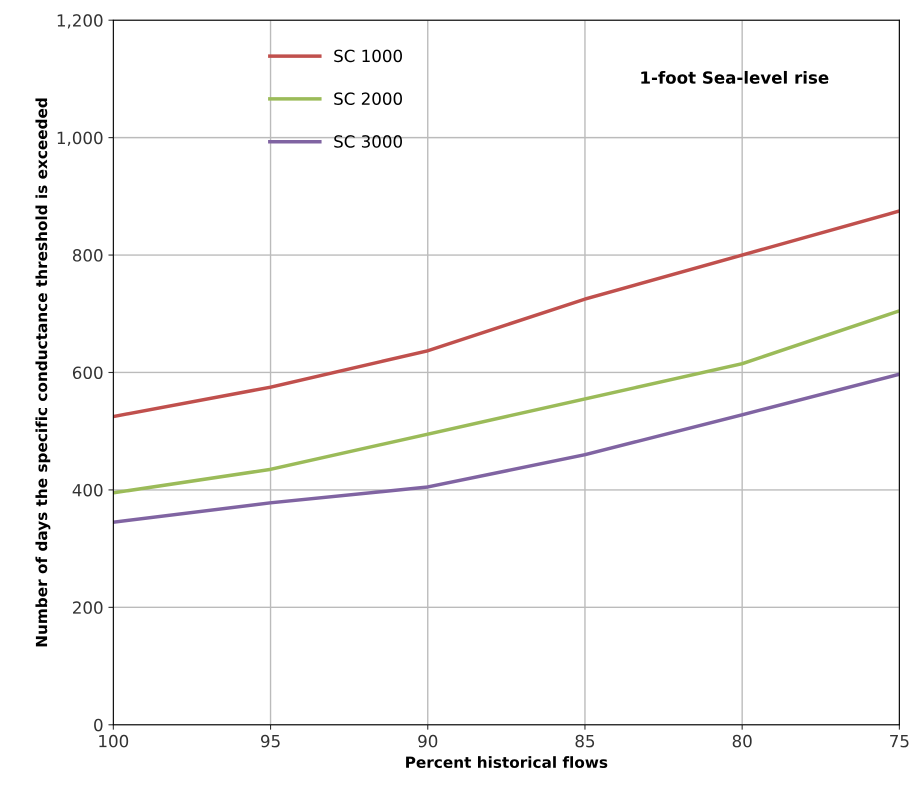 This screenshot has height=808, width=914. Describe the element at coordinates (80, 139) in the screenshot. I see `y-tick-label: 1,000` at that location.